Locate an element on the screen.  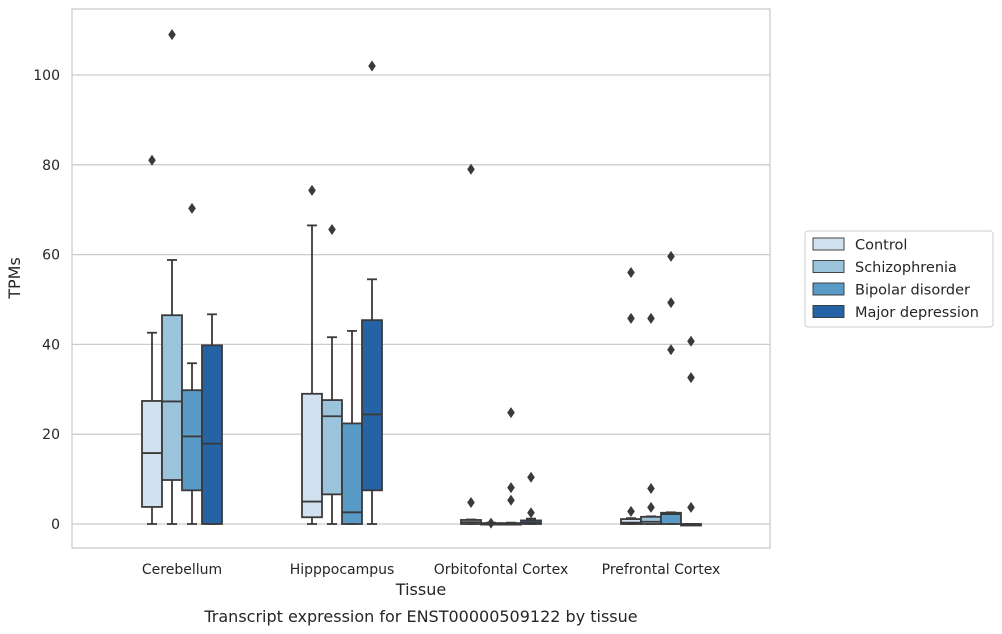
y-axis-title: TPMs is located at coordinates (14, 278).